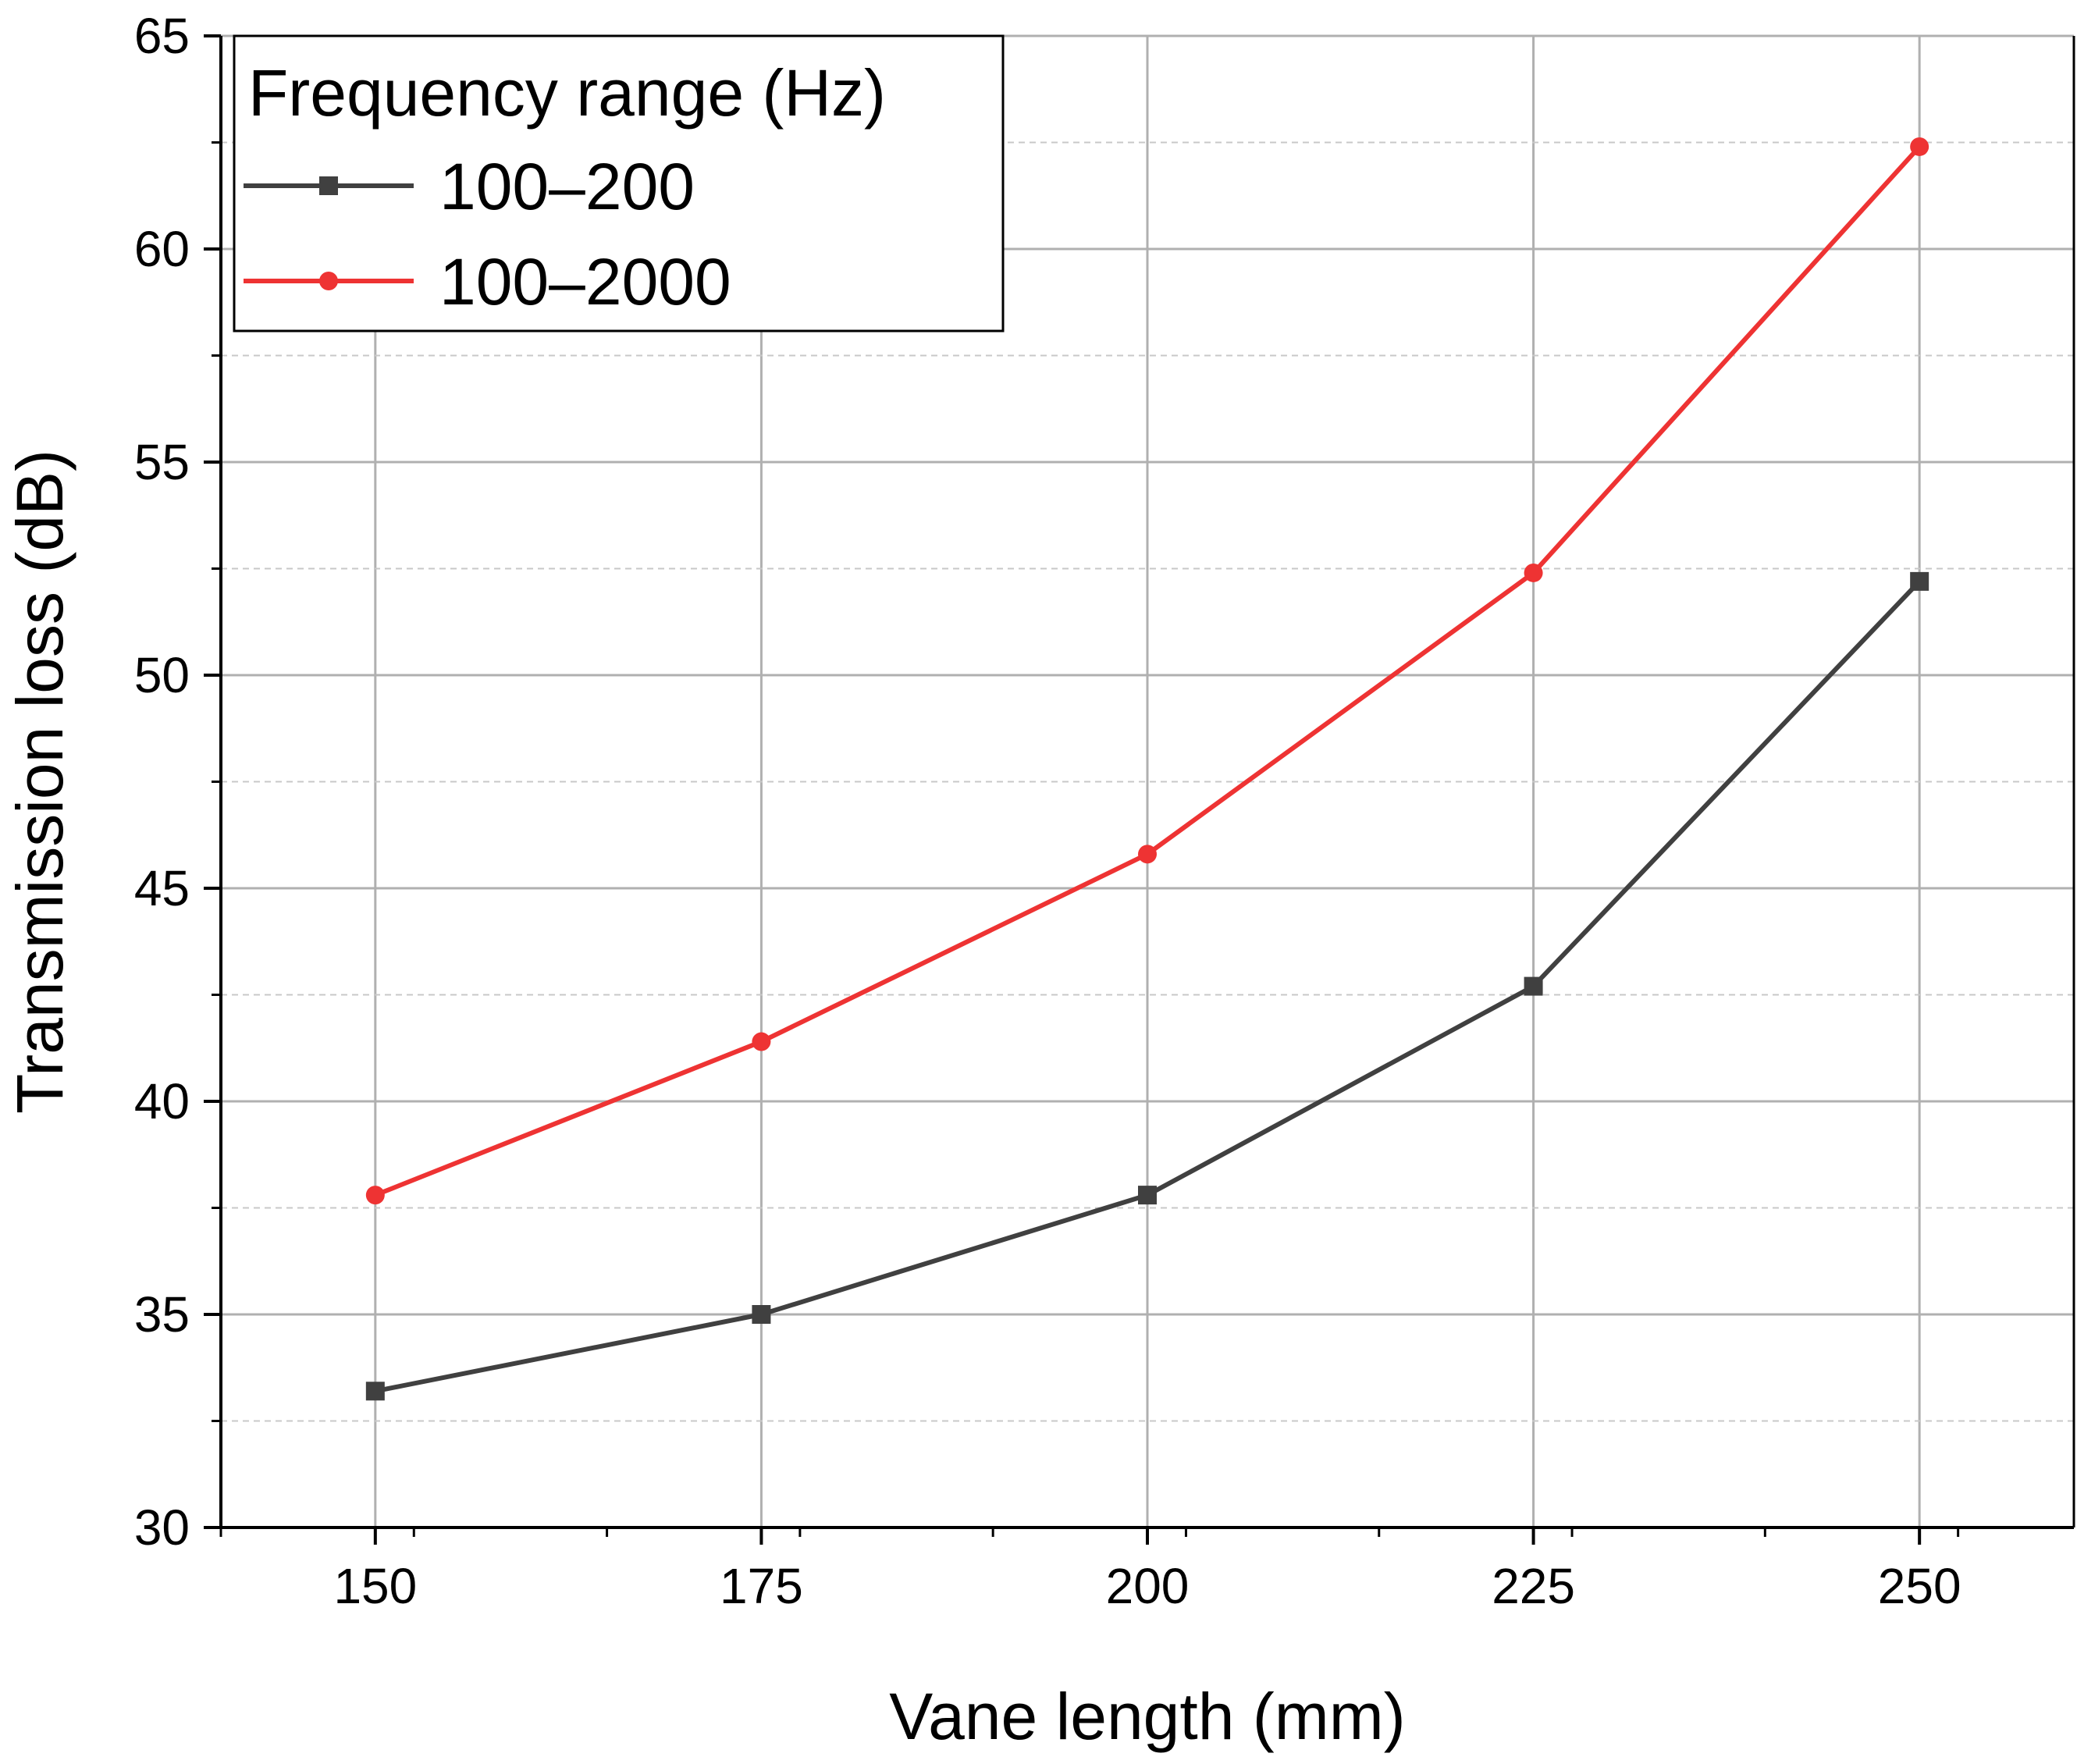  What do you see at coordinates (567, 93) in the screenshot?
I see `legend-title: Frequency range (Hz)` at bounding box center [567, 93].